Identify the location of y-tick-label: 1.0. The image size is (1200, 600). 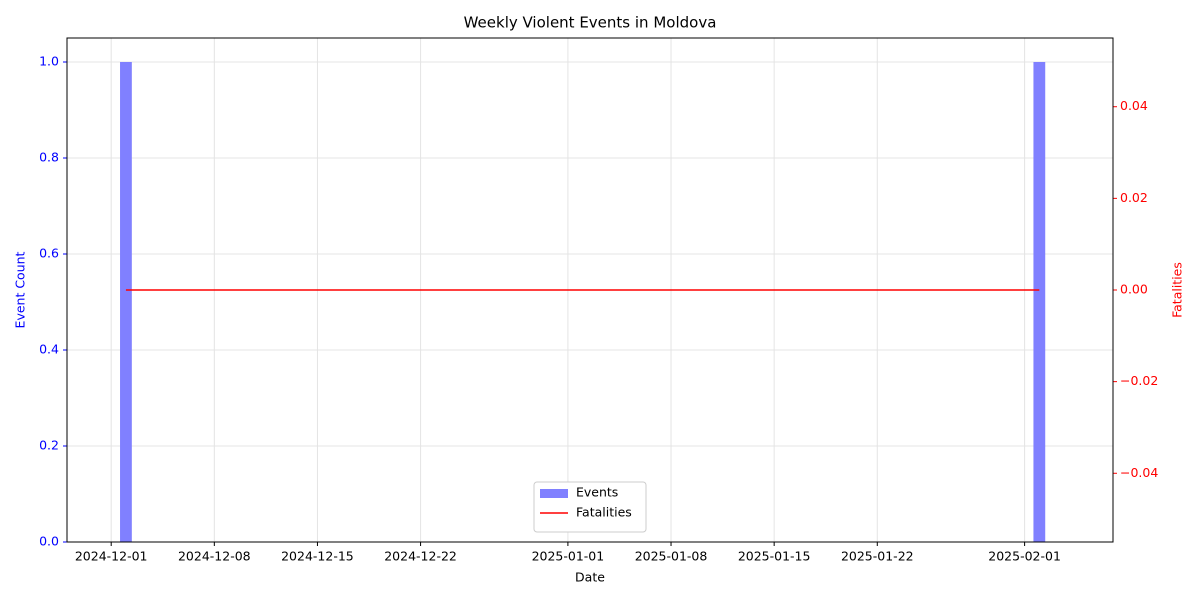
(49, 61).